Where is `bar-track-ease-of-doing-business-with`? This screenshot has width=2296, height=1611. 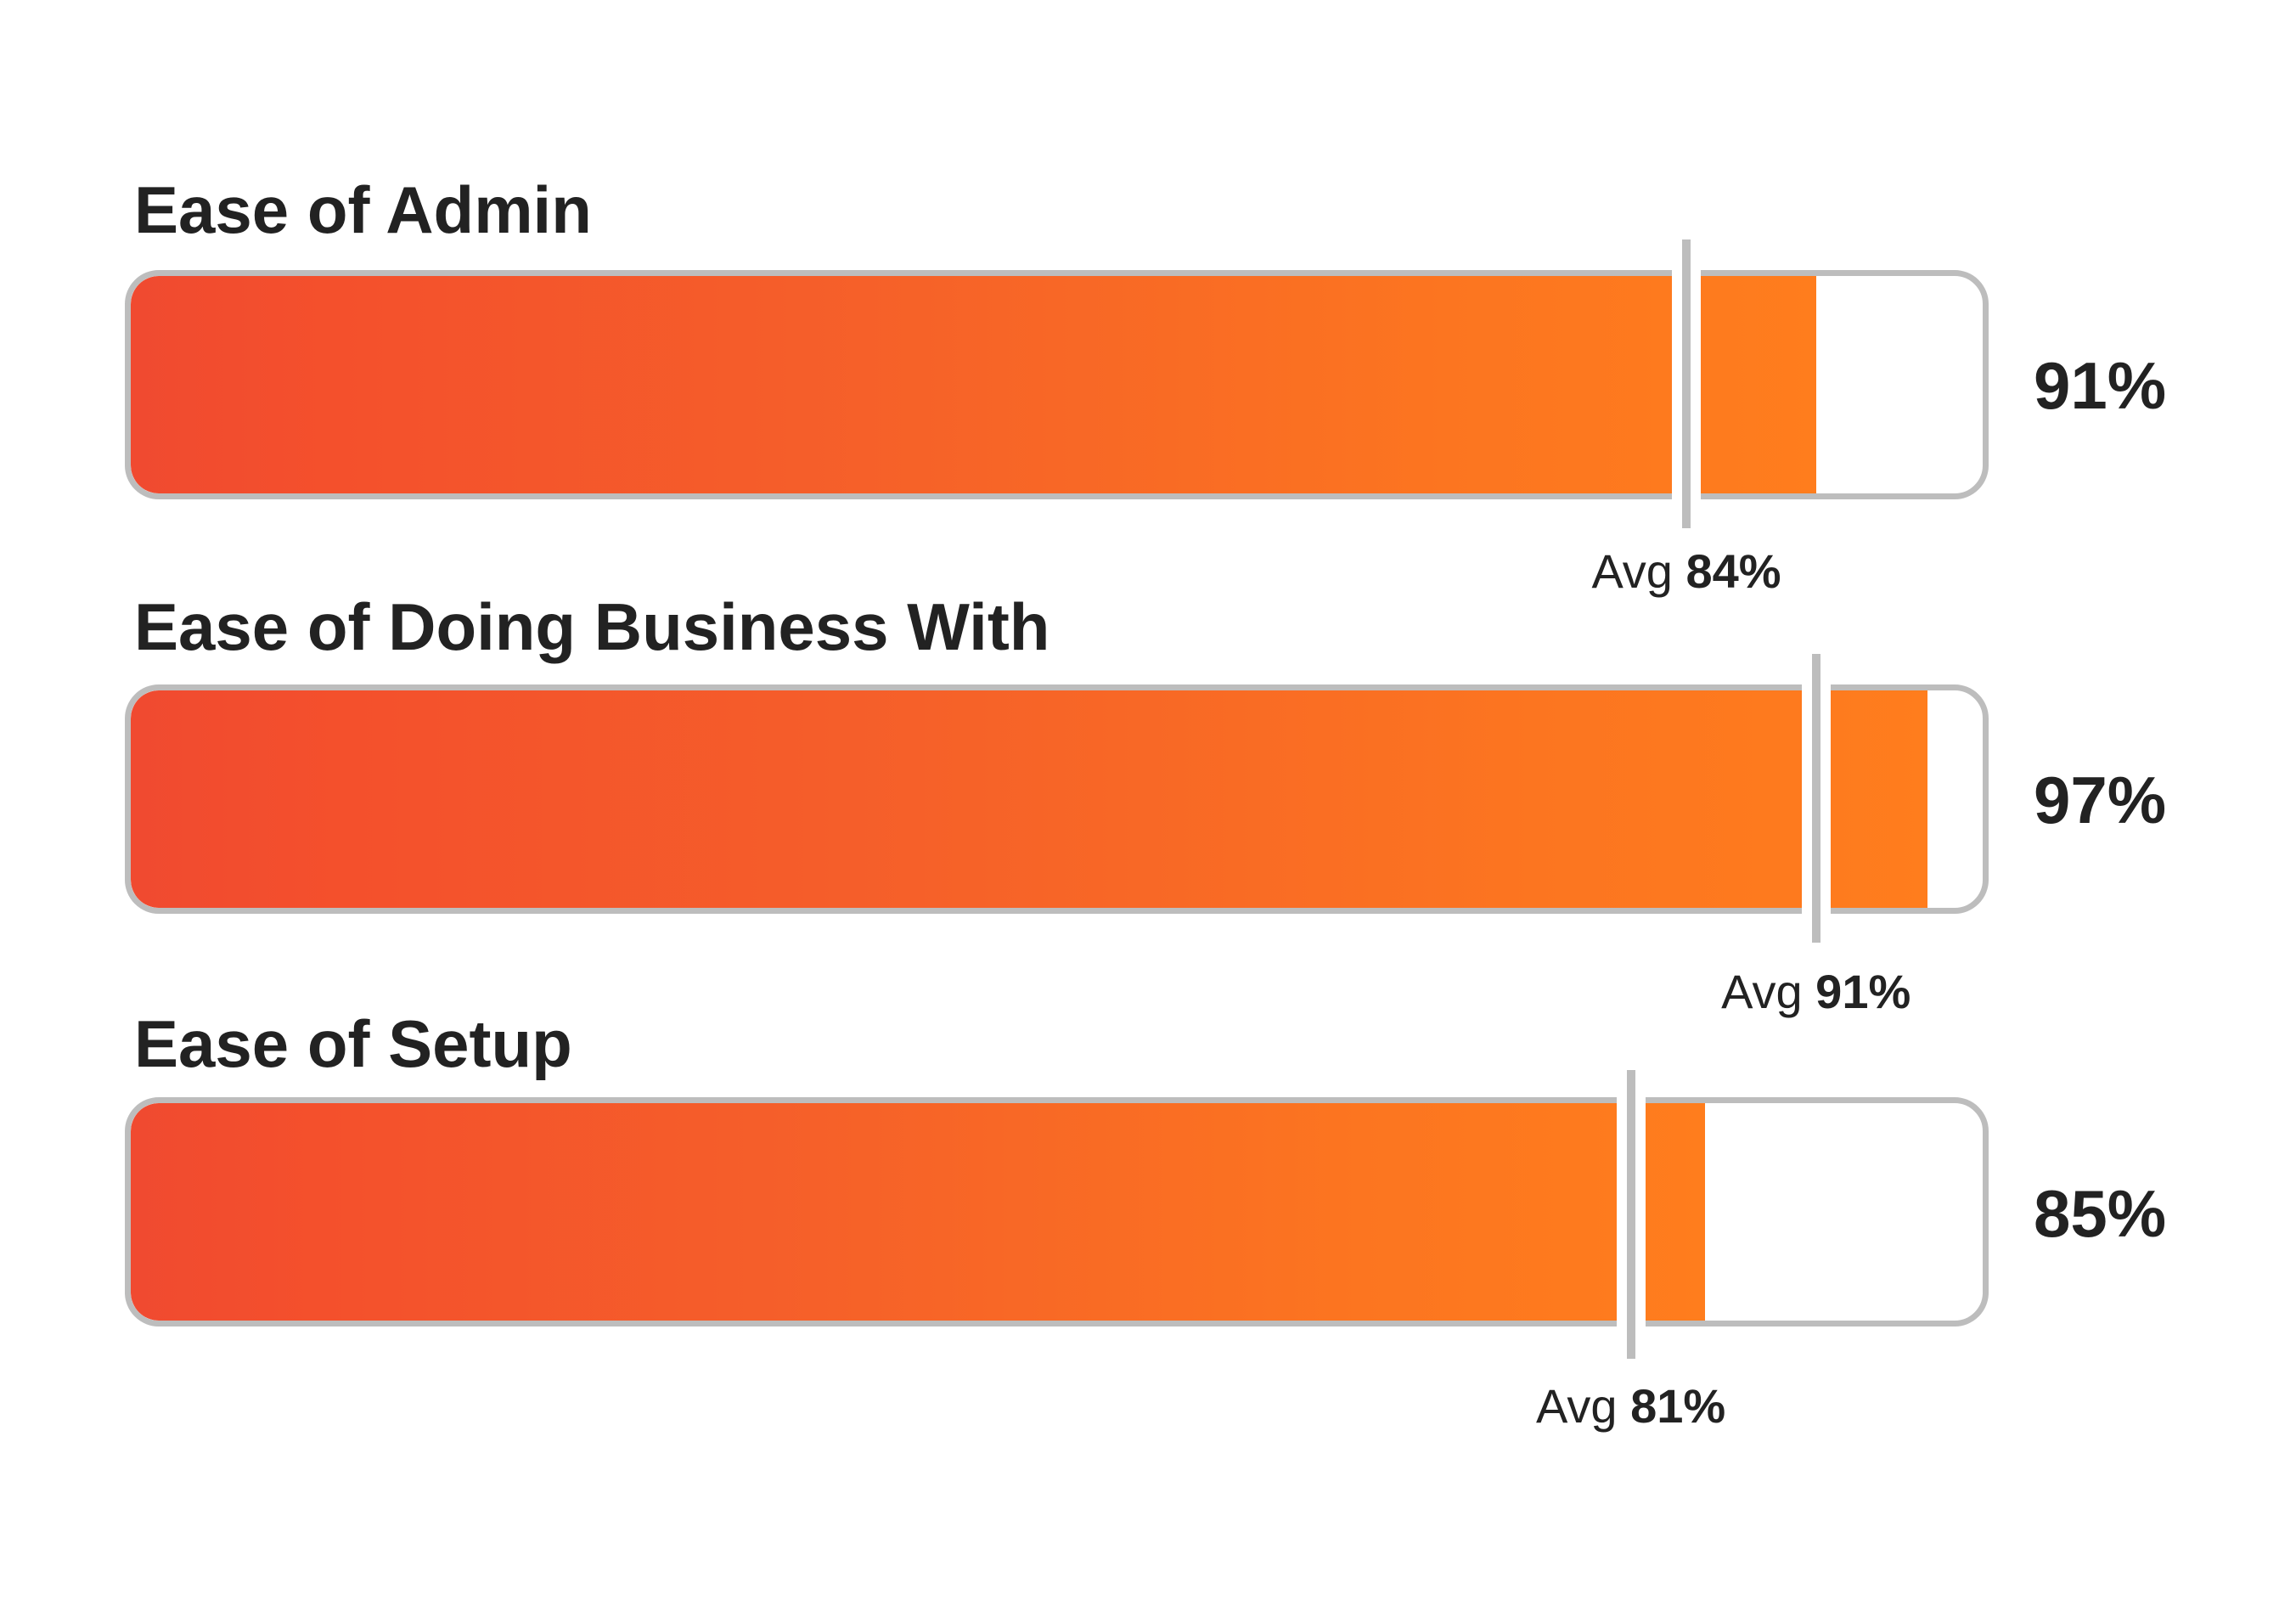
bar-track-ease-of-doing-business-with is located at coordinates (1057, 799).